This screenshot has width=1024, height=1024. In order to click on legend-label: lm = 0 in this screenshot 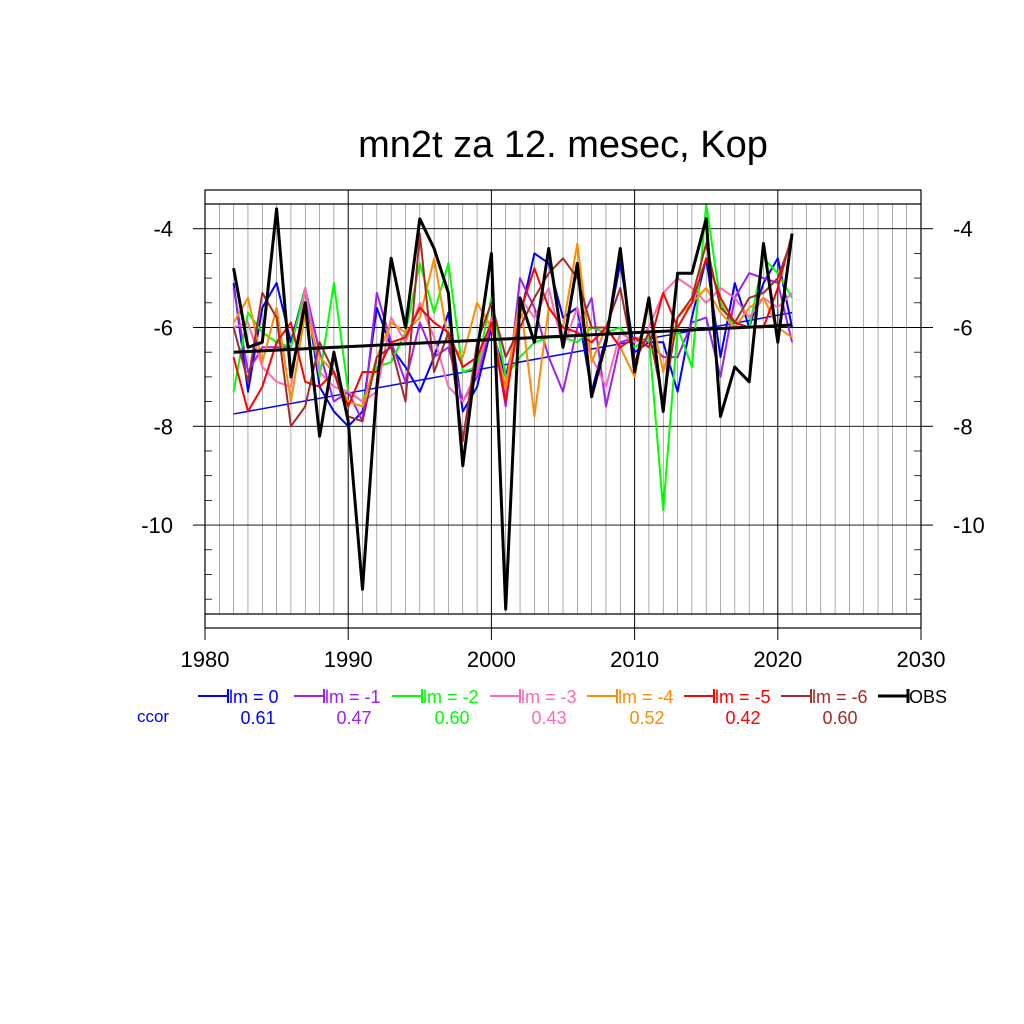, I will do `click(254, 697)`.